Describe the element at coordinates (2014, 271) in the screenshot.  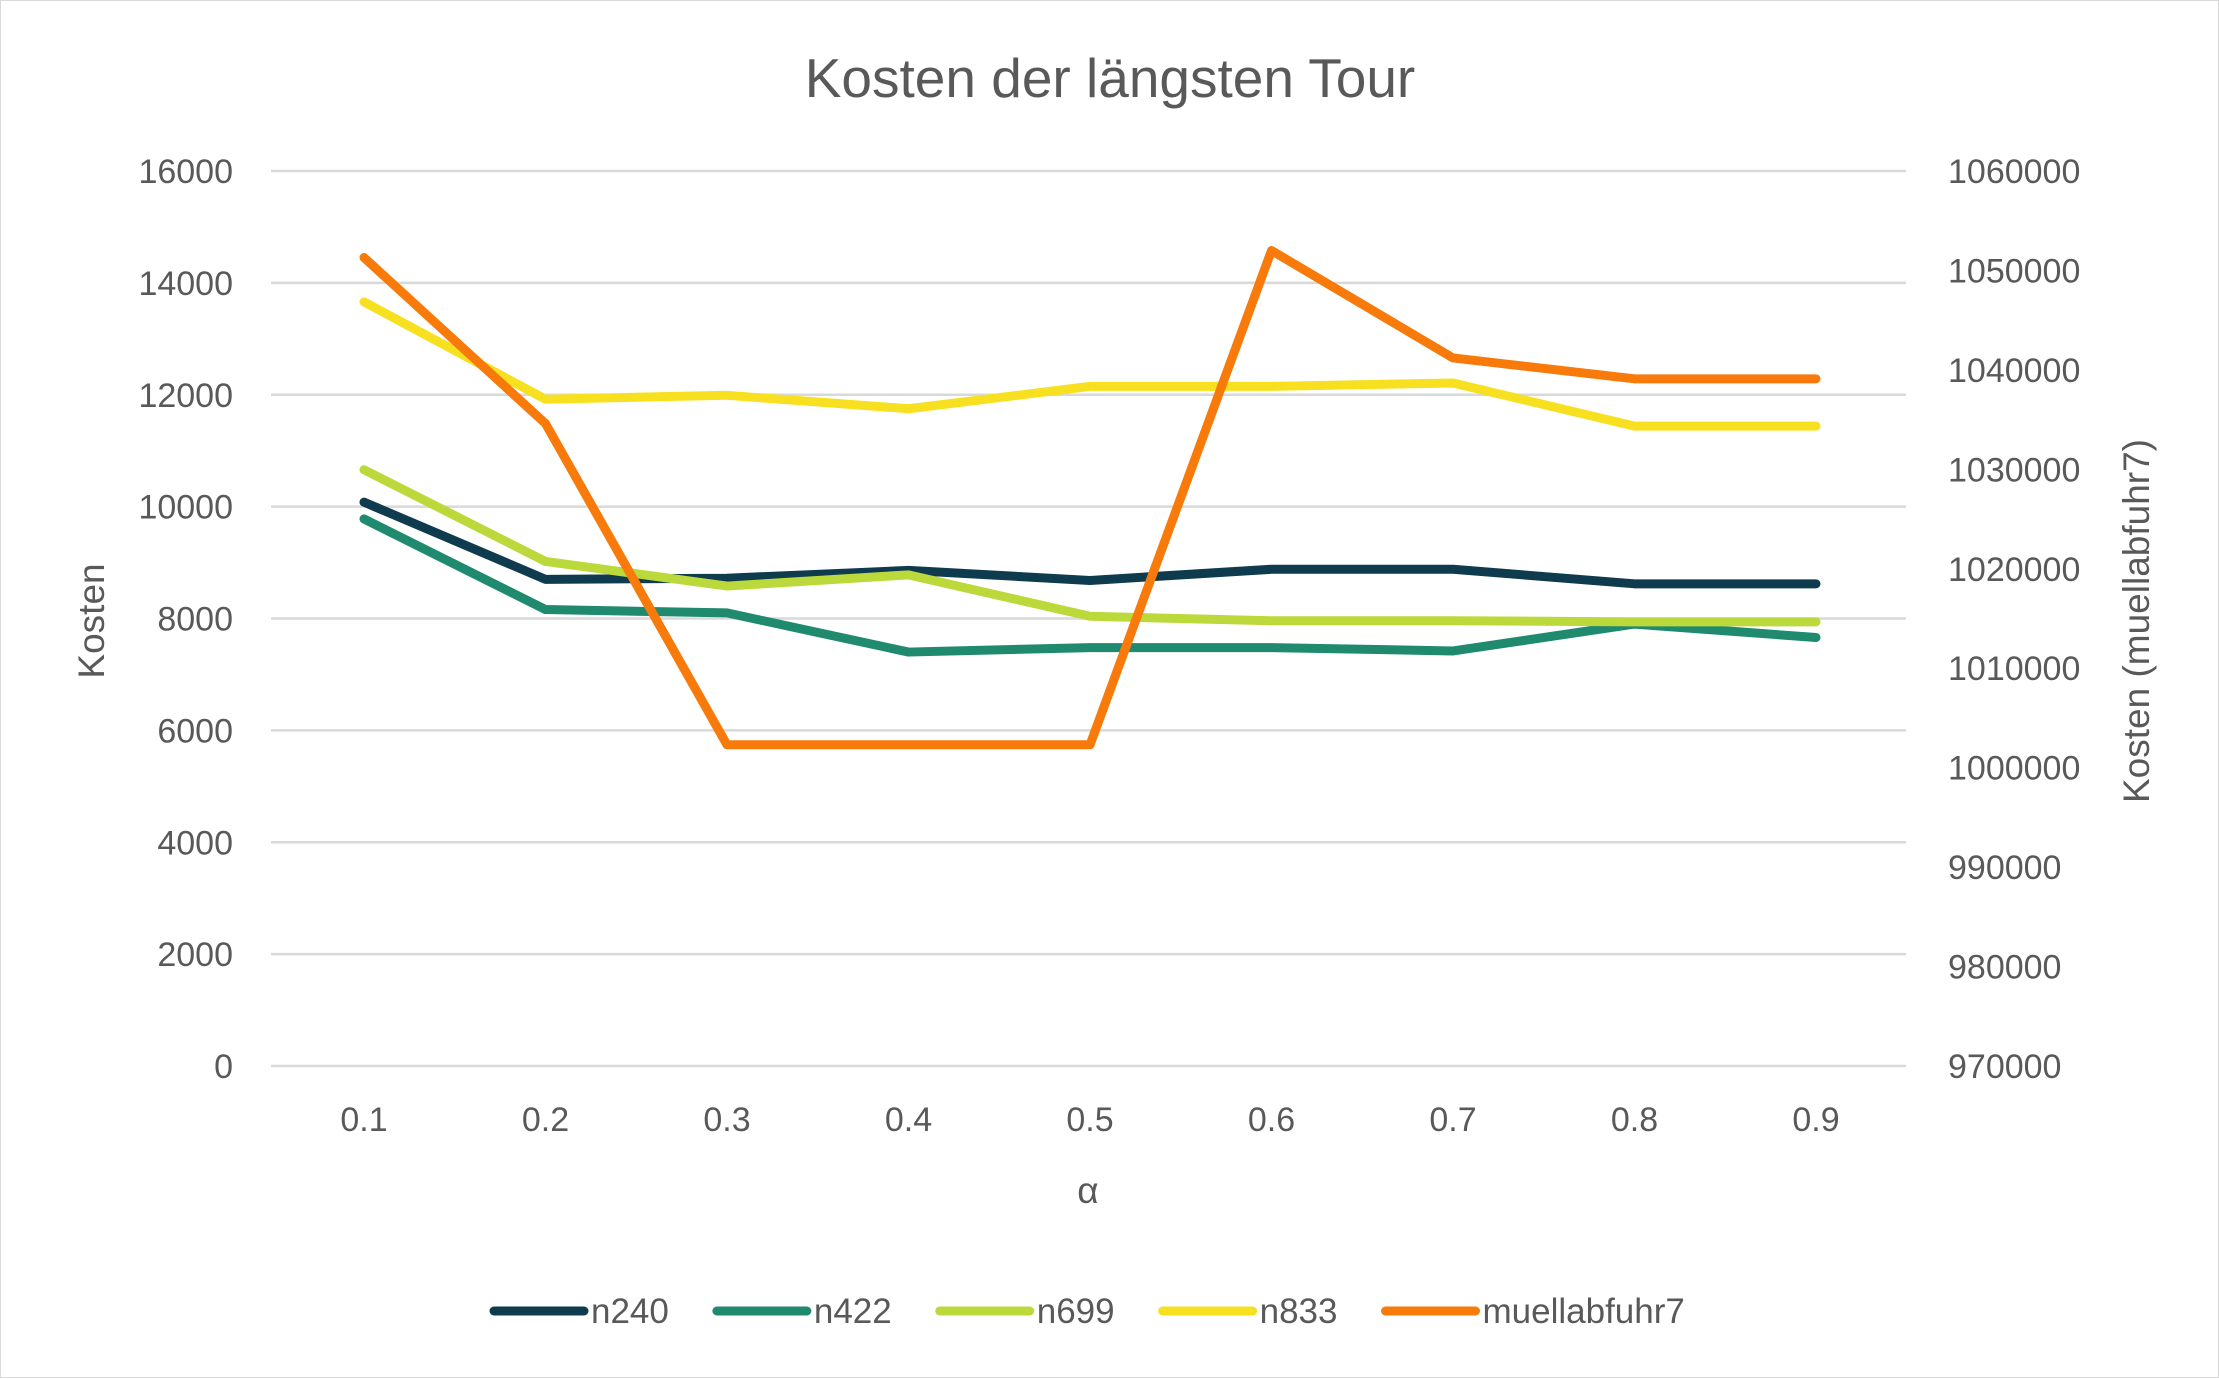
I see `y2-tick-label: 1050000` at that location.